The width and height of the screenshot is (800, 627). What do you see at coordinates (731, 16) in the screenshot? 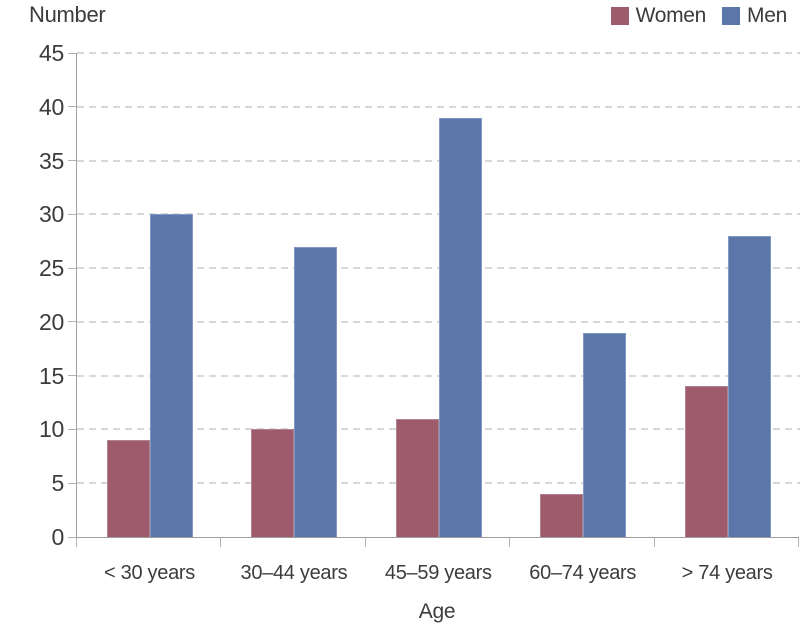
I see `men-color-swatch` at bounding box center [731, 16].